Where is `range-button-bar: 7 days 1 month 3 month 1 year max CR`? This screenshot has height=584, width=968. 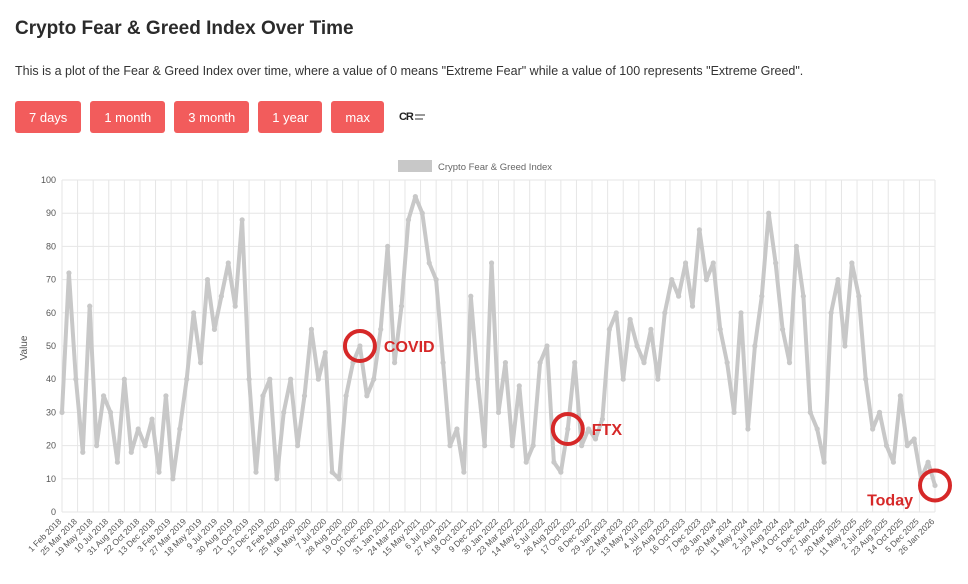
range-button-bar: 7 days 1 month 3 month 1 year max CR is located at coordinates (221, 117).